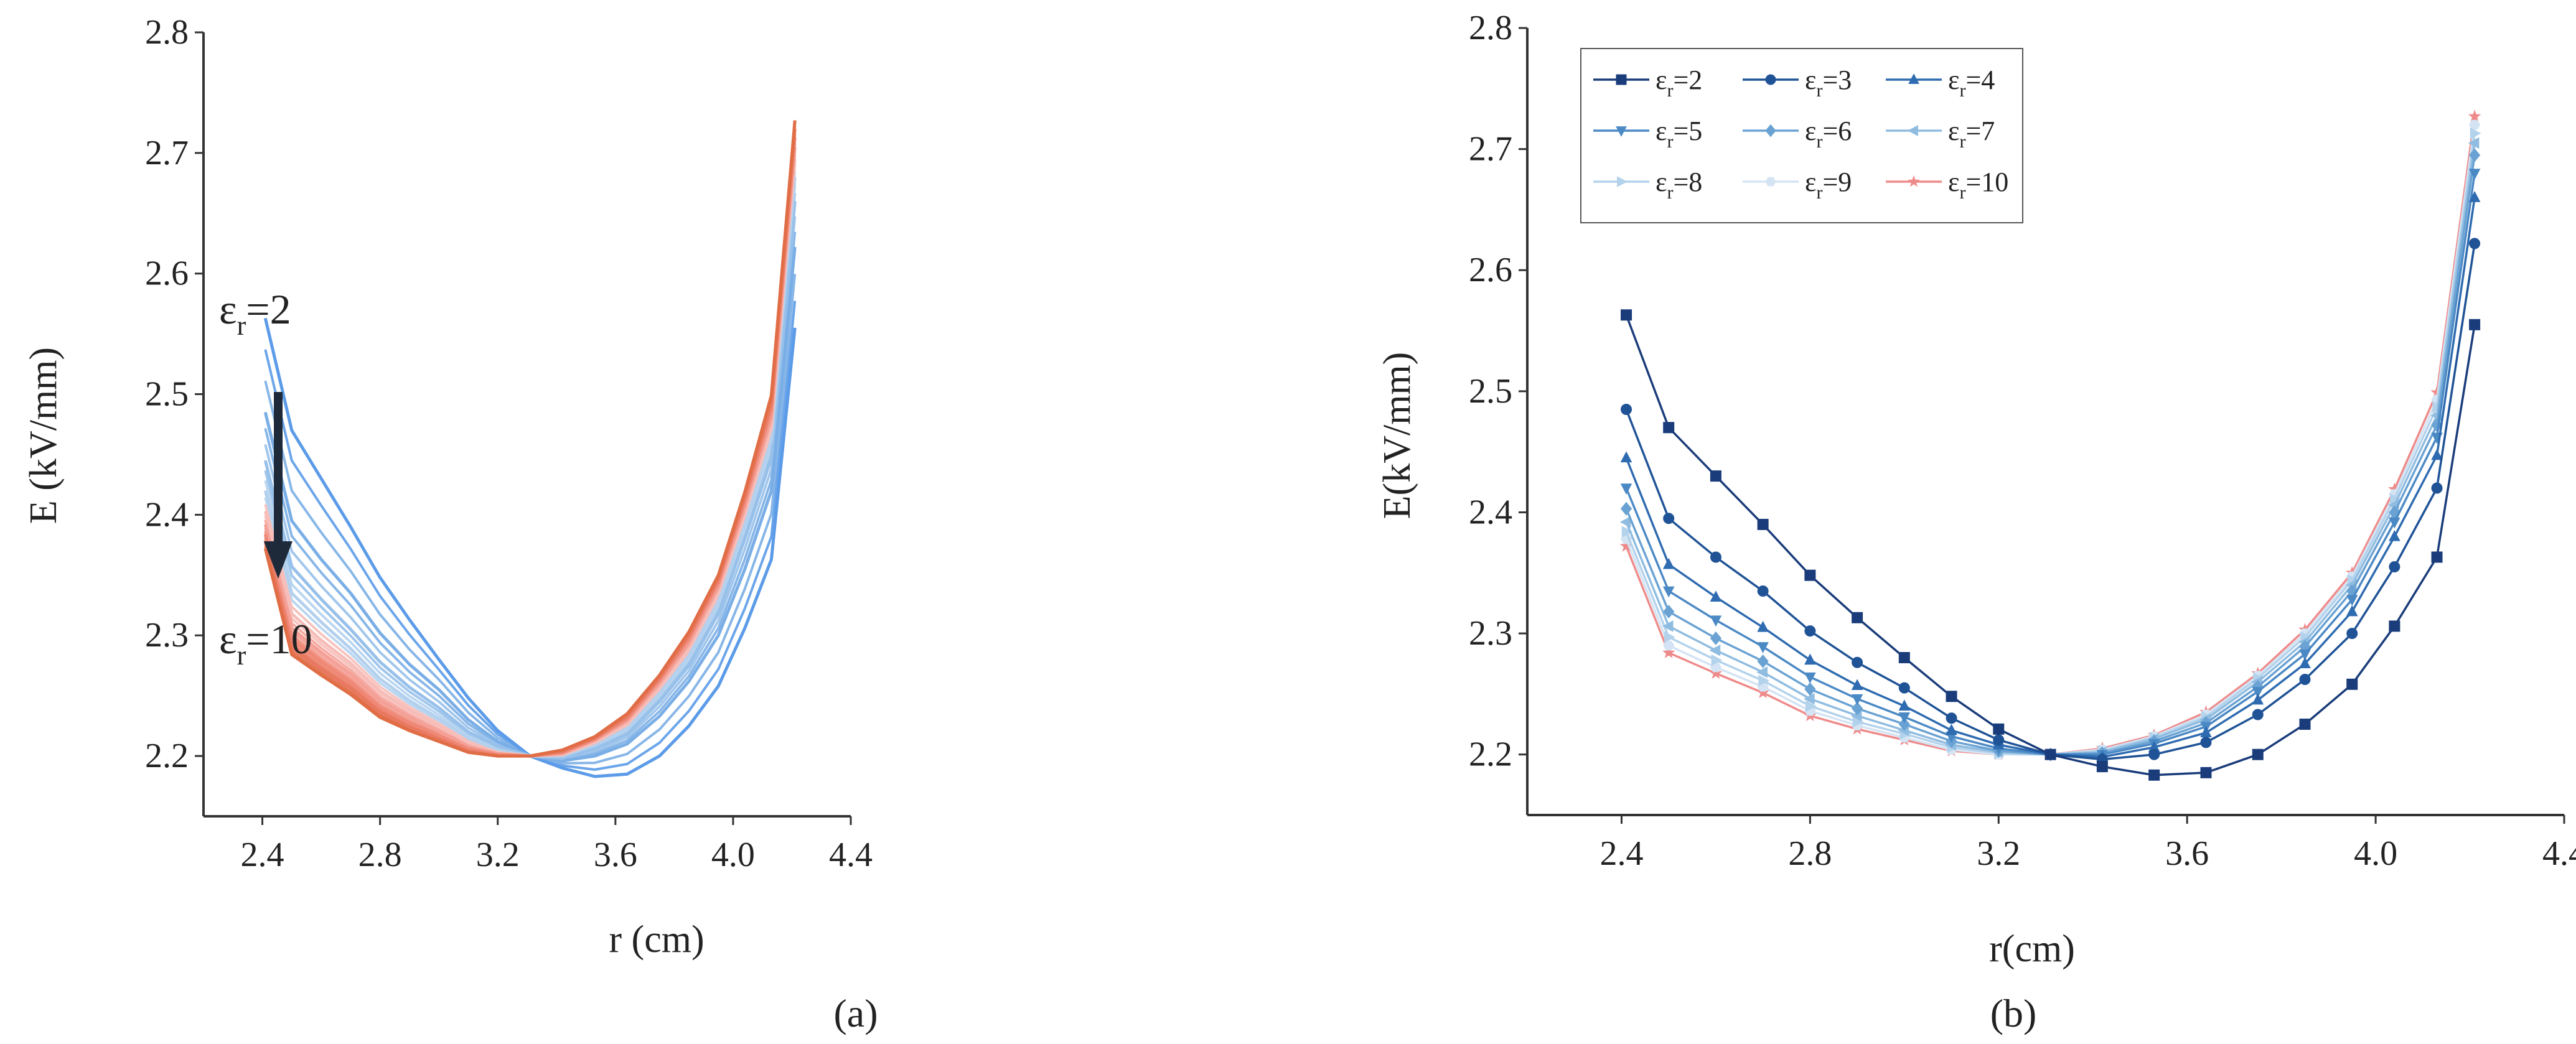 Image resolution: width=2576 pixels, height=1044 pixels. Describe the element at coordinates (2375, 853) in the screenshot. I see `x-tick-label: 4.0` at that location.